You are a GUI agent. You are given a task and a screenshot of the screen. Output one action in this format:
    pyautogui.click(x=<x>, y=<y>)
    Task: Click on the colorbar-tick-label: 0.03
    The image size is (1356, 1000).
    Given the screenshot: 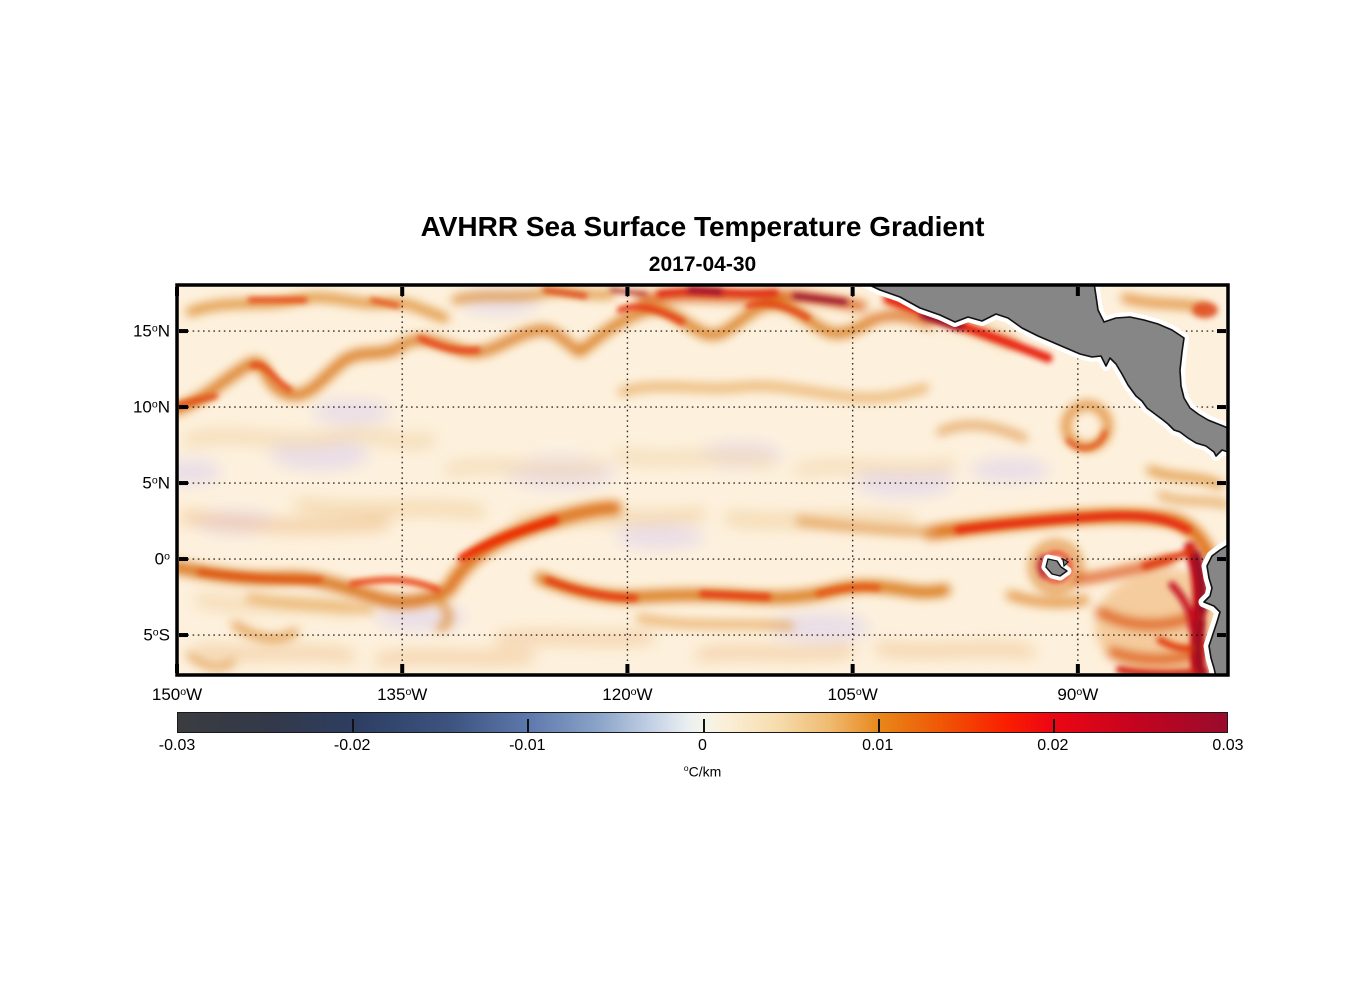 What is the action you would take?
    pyautogui.click(x=1228, y=745)
    